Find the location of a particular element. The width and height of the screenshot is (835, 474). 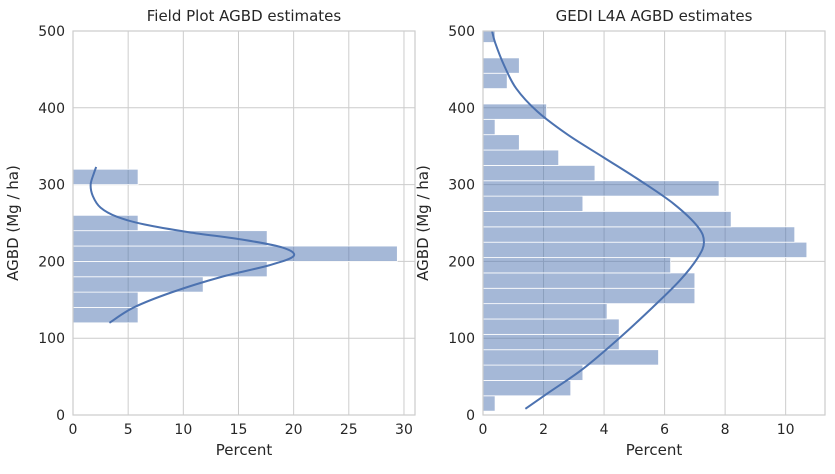

histogram-bars is located at coordinates (235, 246).